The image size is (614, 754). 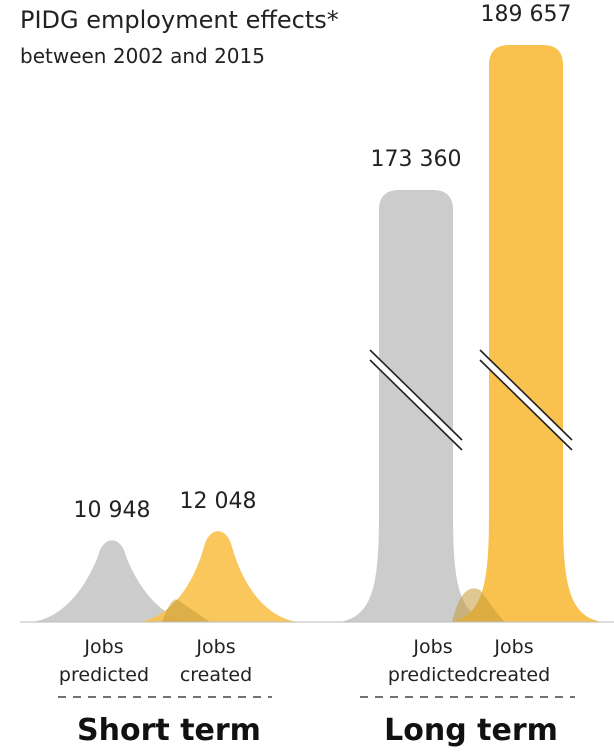 I want to click on value-label-short-created: 12 048, so click(x=218, y=501).